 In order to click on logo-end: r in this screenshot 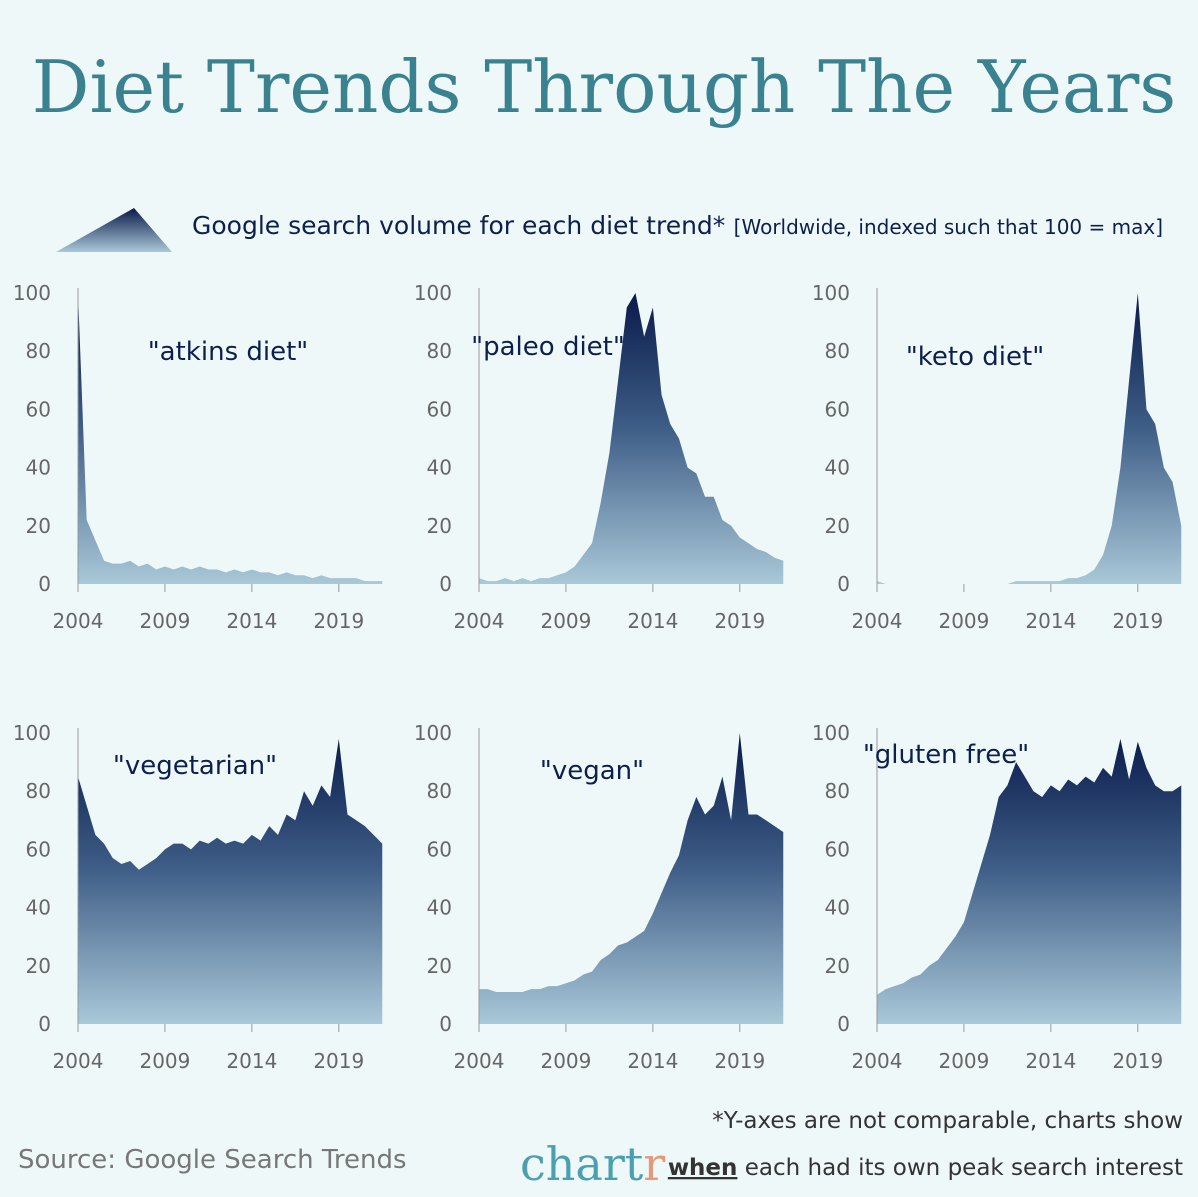, I will do `click(654, 1164)`.